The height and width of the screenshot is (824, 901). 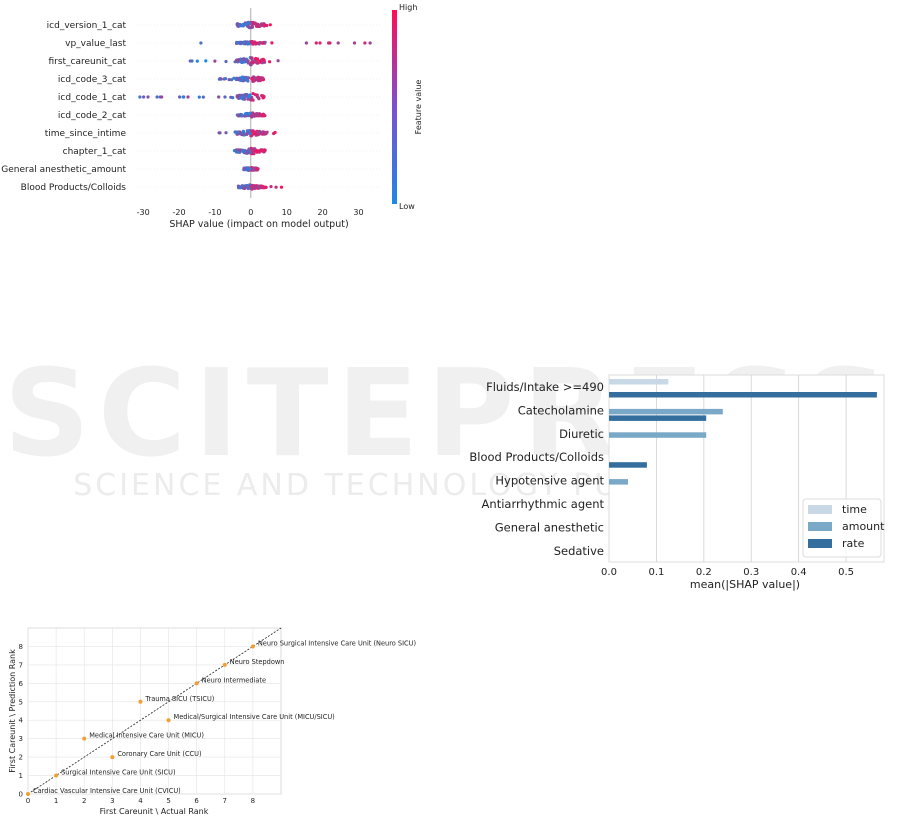 I want to click on rank-x-tick-label: 6, so click(x=196, y=801).